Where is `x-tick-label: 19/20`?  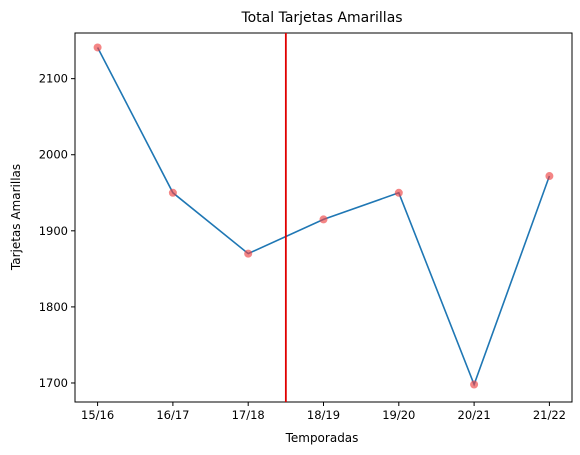 x-tick-label: 19/20 is located at coordinates (398, 415).